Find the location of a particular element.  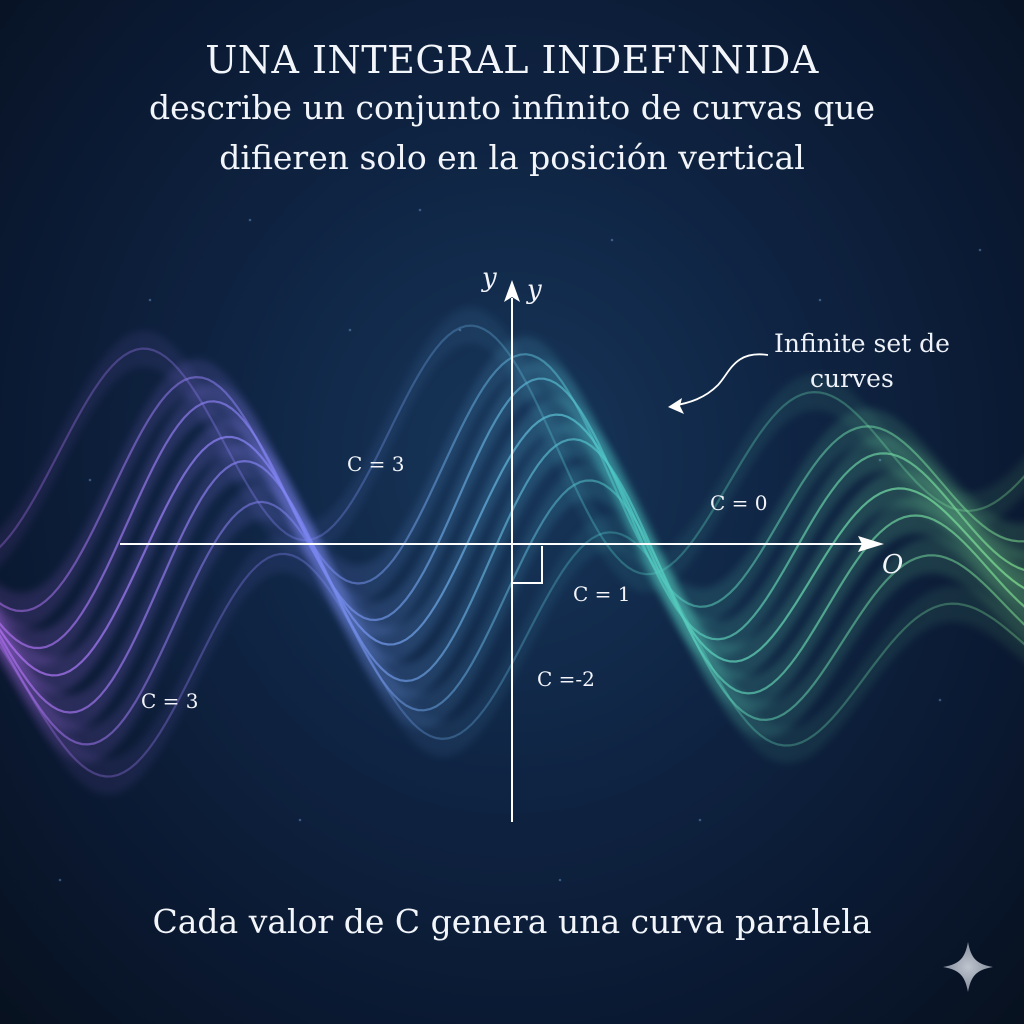

curve-label: C =-2 is located at coordinates (566, 679).